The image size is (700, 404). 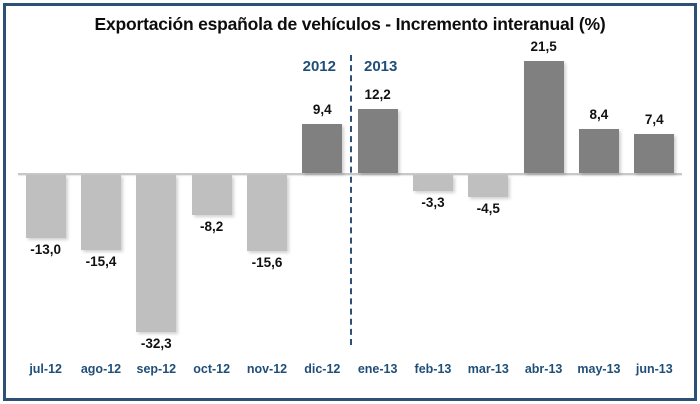 I want to click on bar-value-label: 9,4, so click(x=322, y=110).